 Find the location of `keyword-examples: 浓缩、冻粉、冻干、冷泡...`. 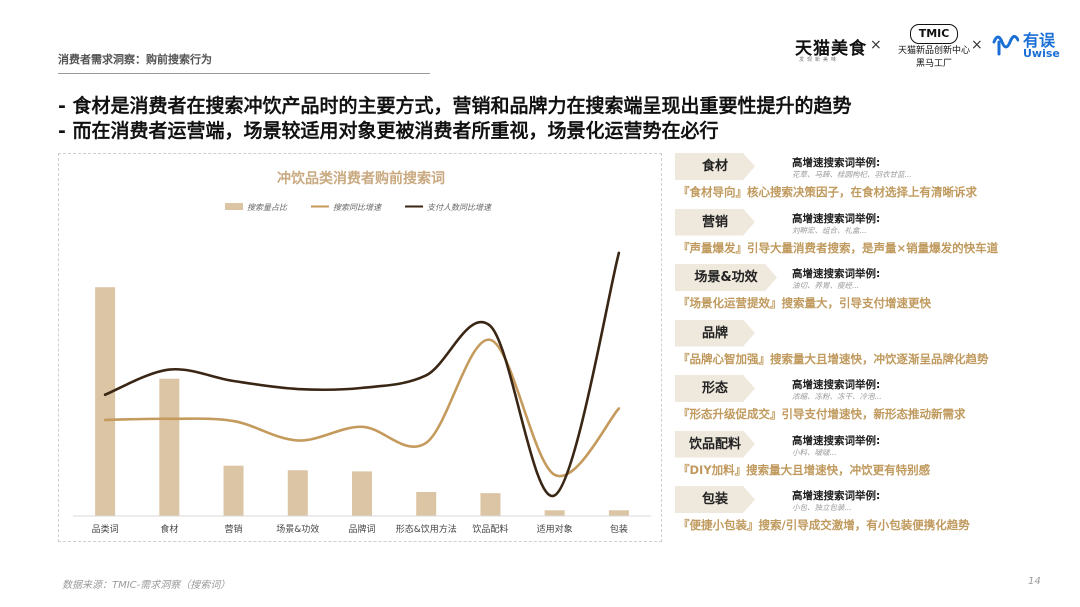

keyword-examples: 浓缩、冻粉、冻干、冷泡... is located at coordinates (837, 396).